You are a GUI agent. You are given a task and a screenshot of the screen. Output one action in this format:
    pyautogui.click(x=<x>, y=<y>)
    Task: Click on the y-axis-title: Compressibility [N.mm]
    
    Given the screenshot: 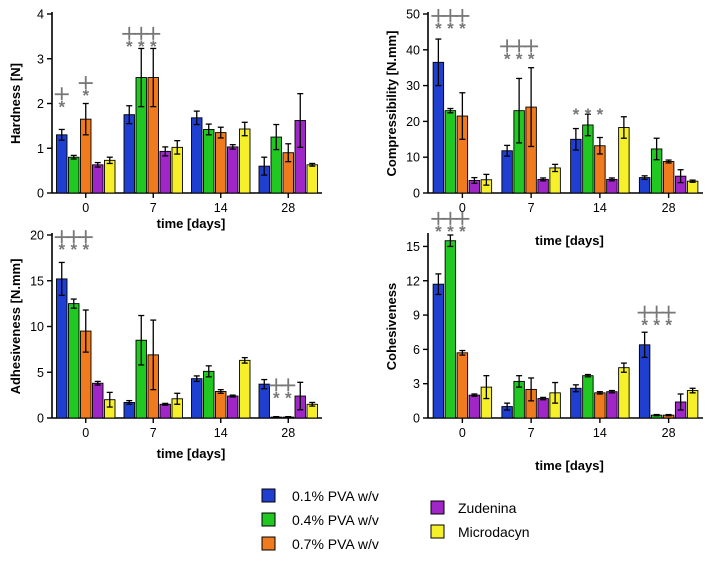 What is the action you would take?
    pyautogui.click(x=391, y=104)
    